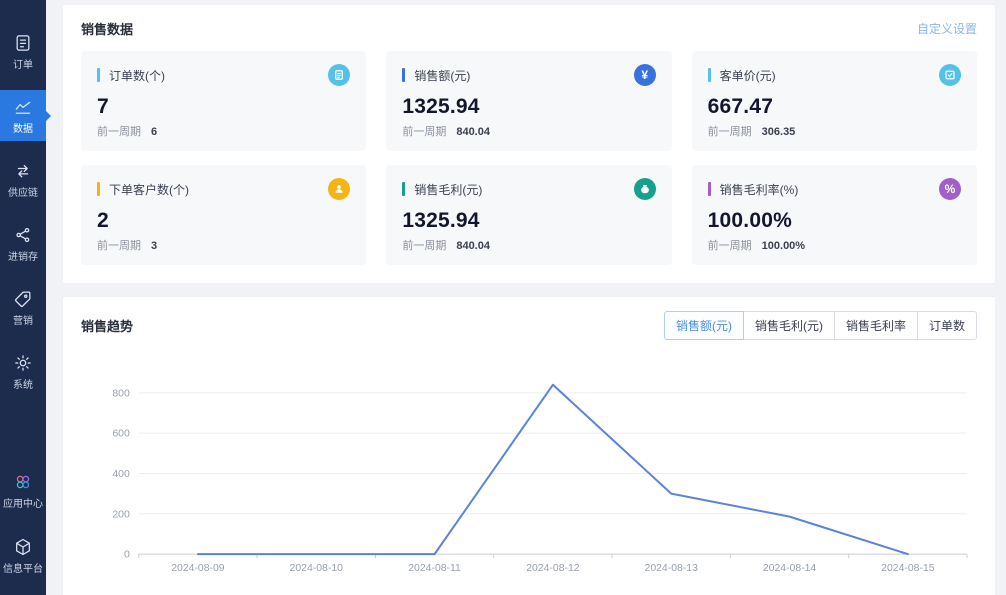 Image resolution: width=1006 pixels, height=595 pixels. Describe the element at coordinates (778, 132) in the screenshot. I see `previous-period-value: 306.35` at that location.